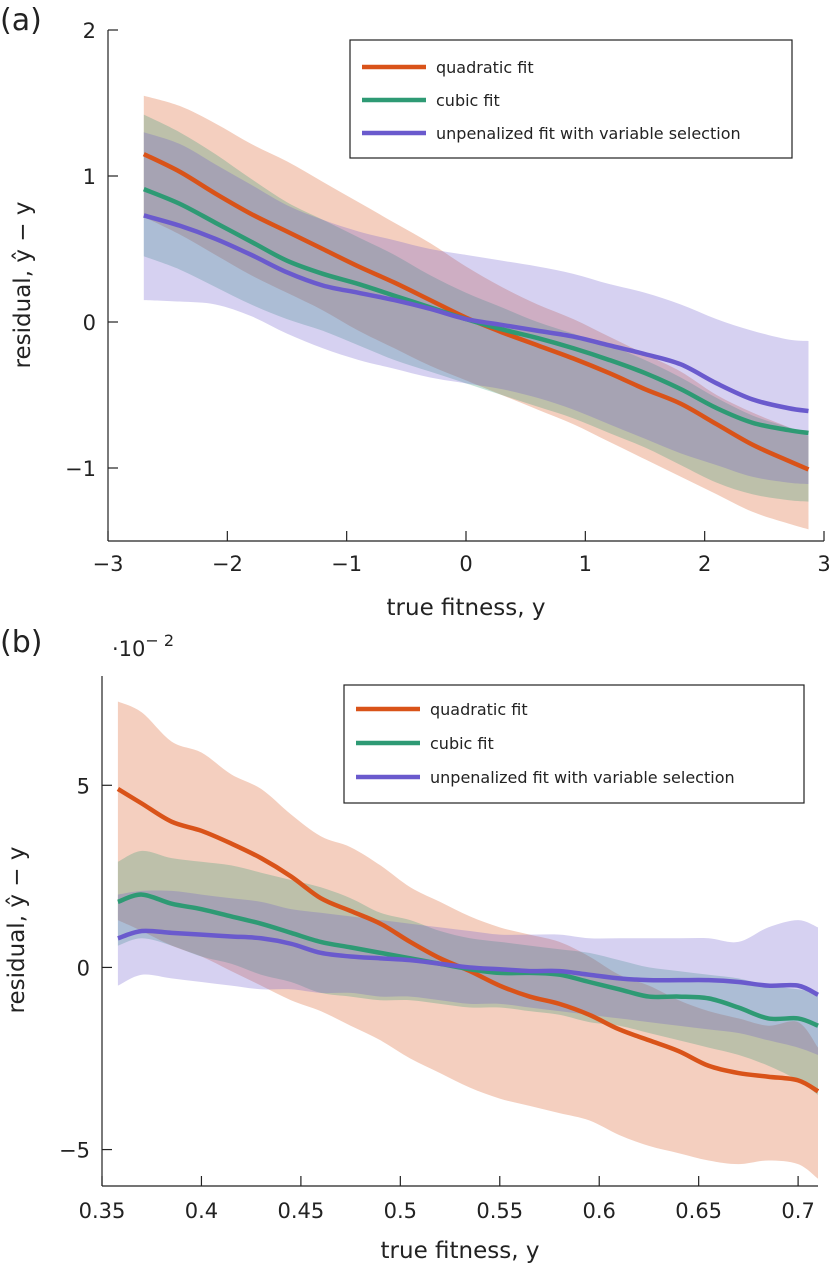  I want to click on panel-a-x-tick-label: 2, so click(704, 564).